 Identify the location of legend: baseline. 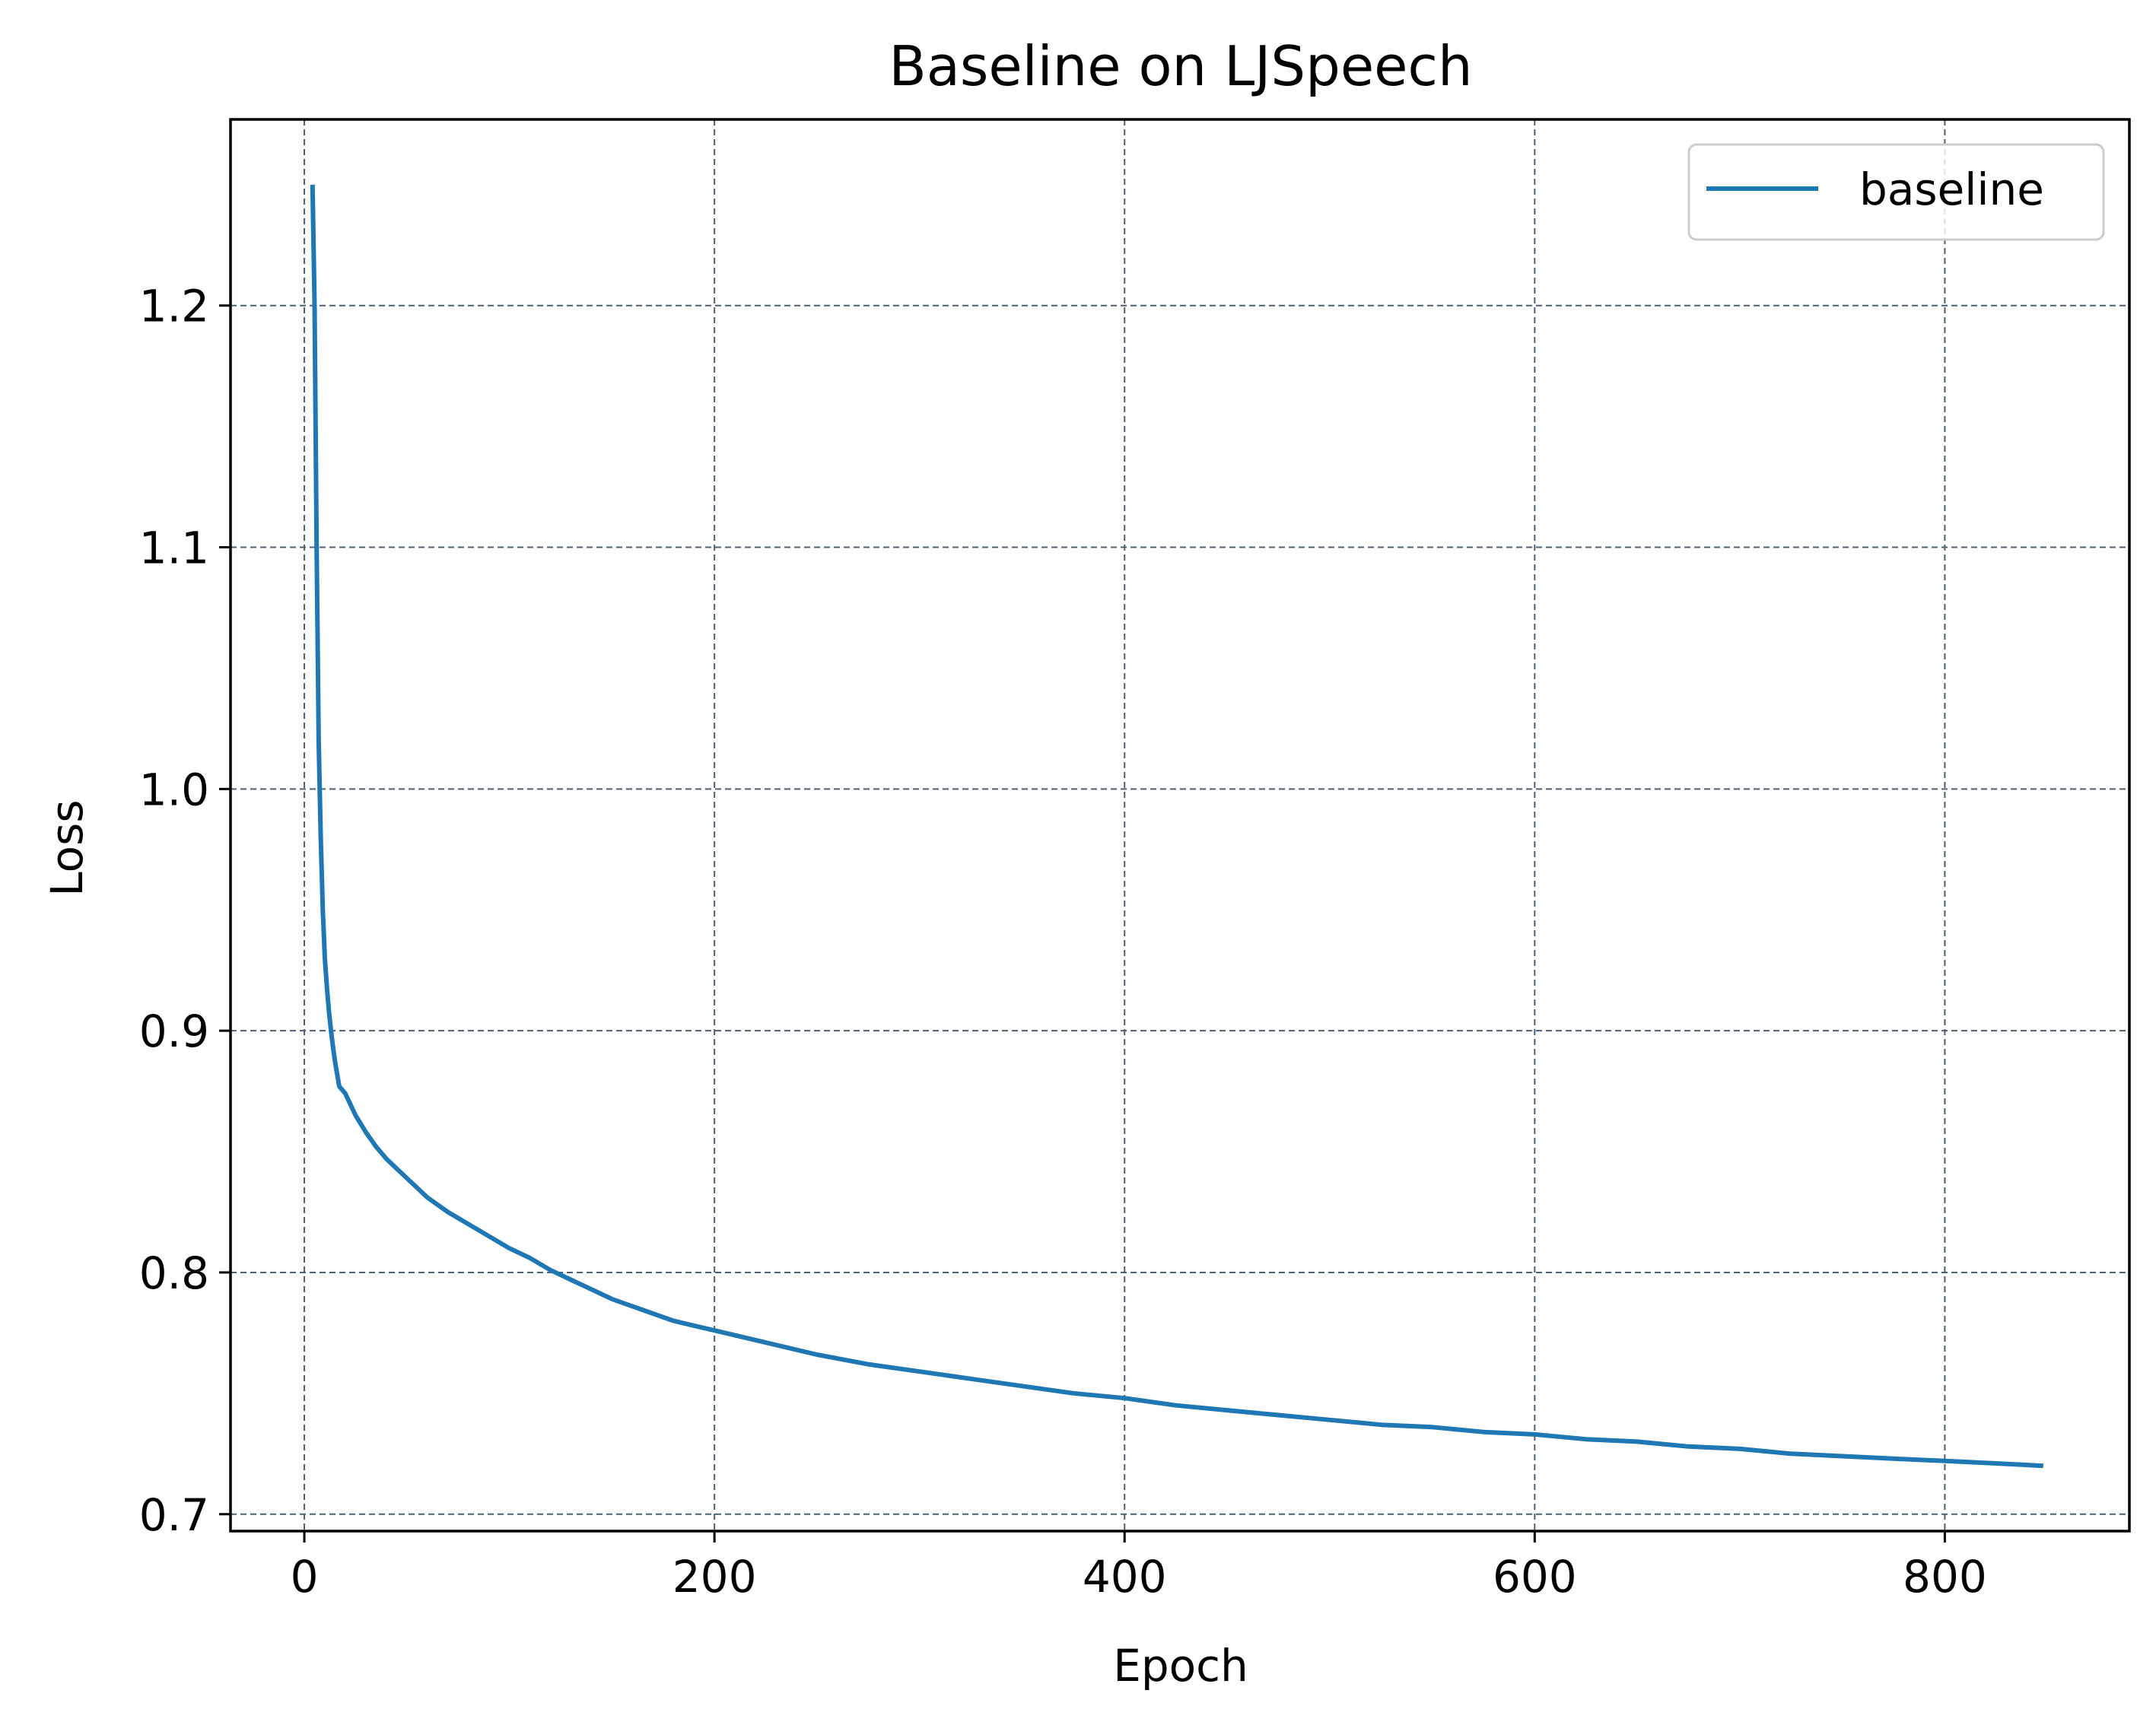
(1896, 192).